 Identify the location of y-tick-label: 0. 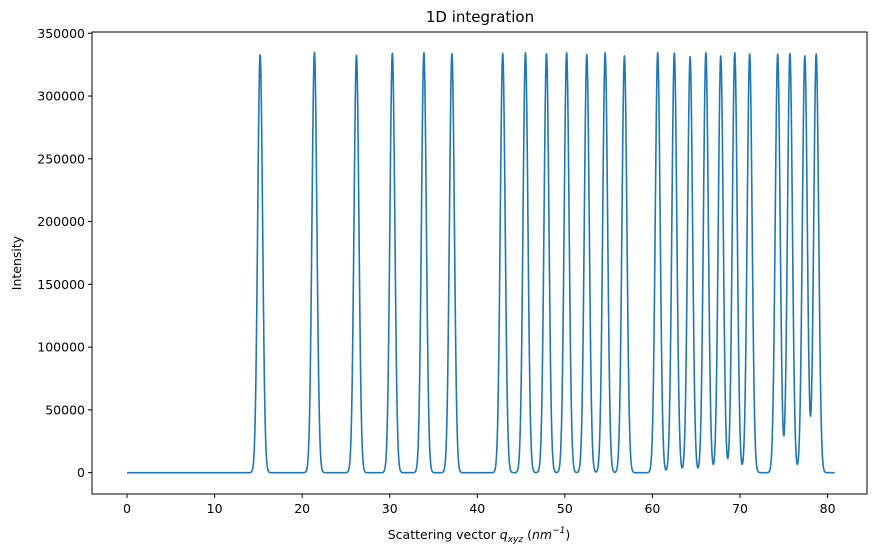
(81, 472).